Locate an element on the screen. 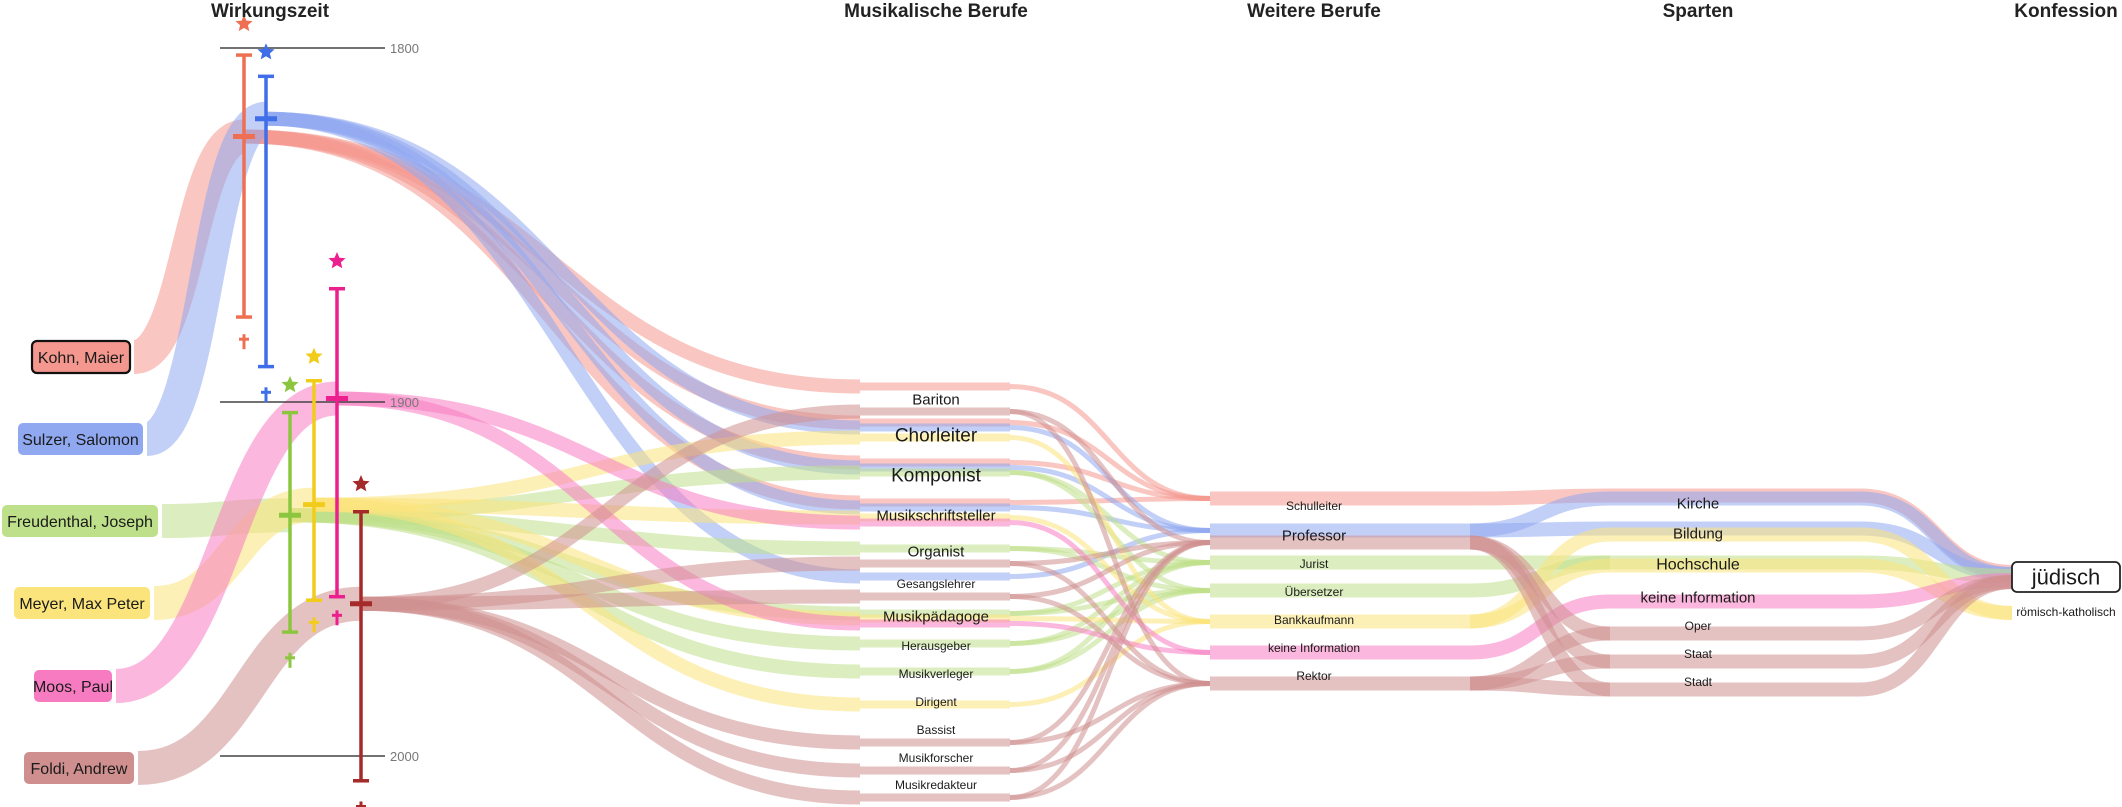 This screenshot has height=807, width=2122. person-kohn: Kohn, Maier is located at coordinates (81, 357).